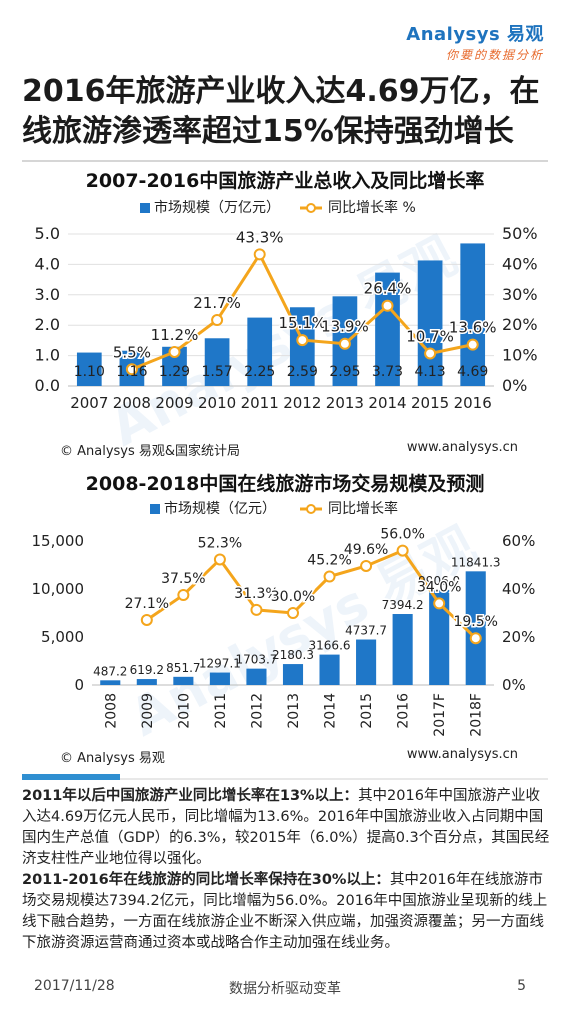 The height and width of the screenshot is (1013, 570). I want to click on growth-value-label: 26.4%, so click(388, 289).